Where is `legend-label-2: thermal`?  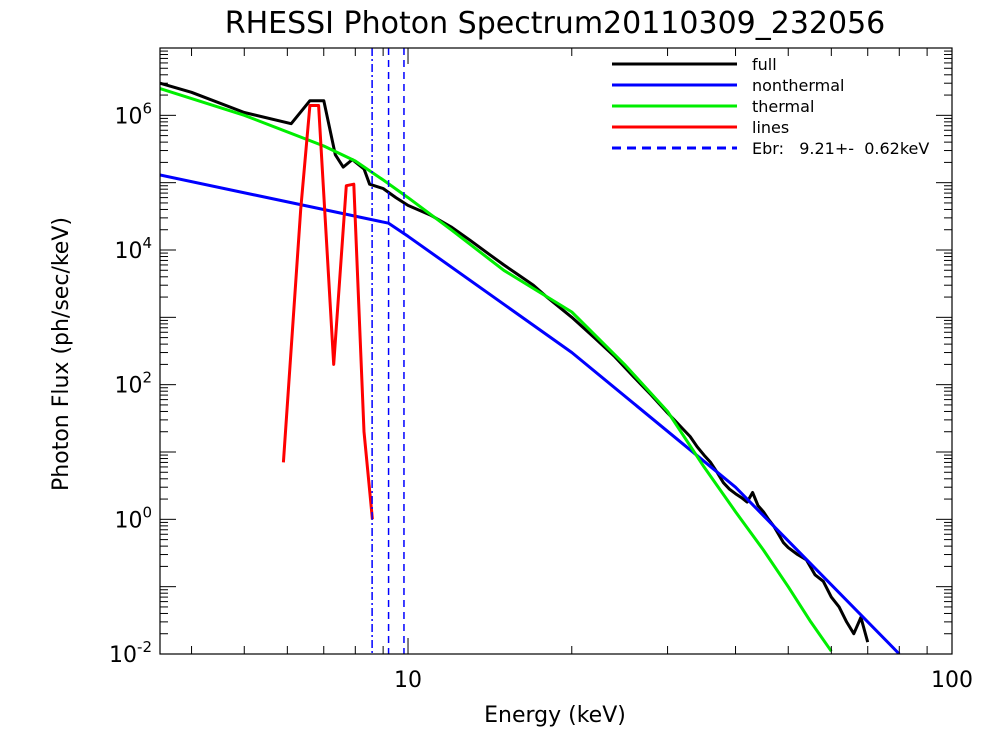
legend-label-2: thermal is located at coordinates (783, 106).